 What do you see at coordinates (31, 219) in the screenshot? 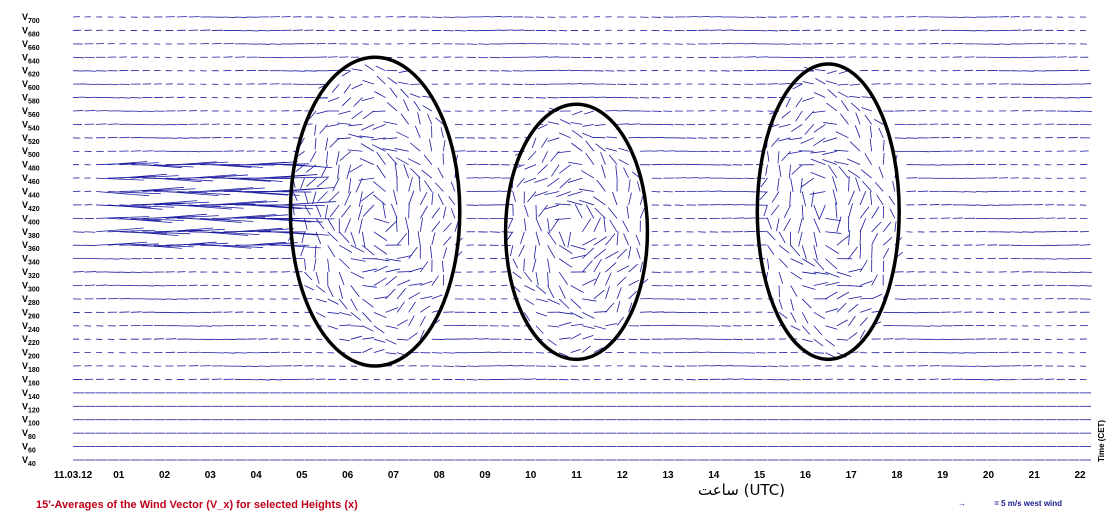
I see `y-tick-label: V400` at bounding box center [31, 219].